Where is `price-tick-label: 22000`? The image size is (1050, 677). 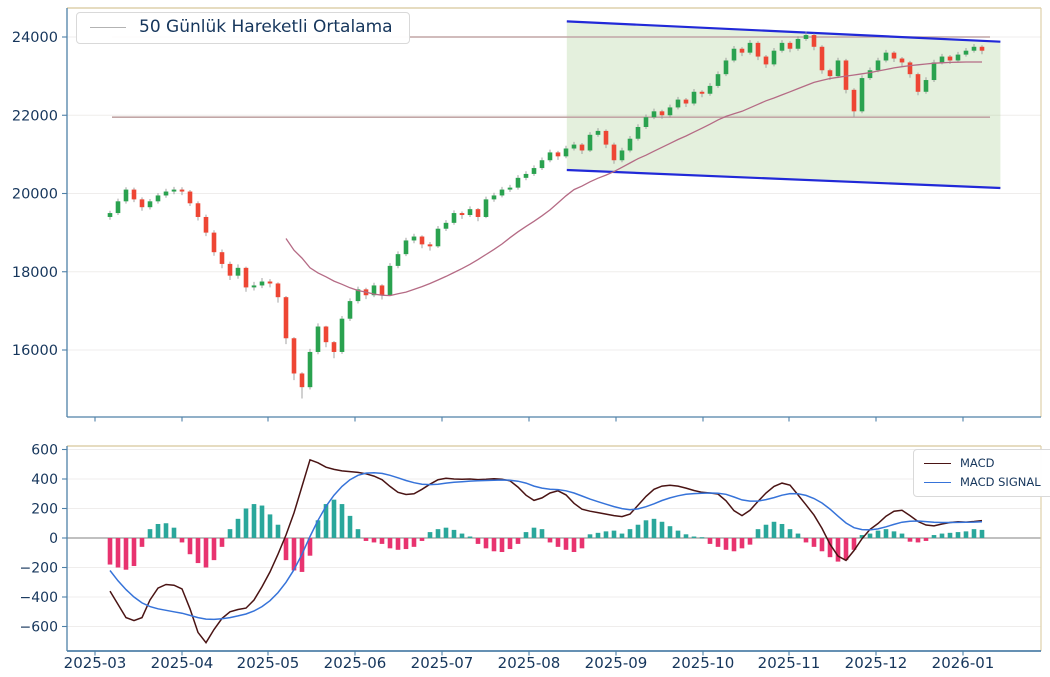 price-tick-label: 22000 is located at coordinates (35, 116).